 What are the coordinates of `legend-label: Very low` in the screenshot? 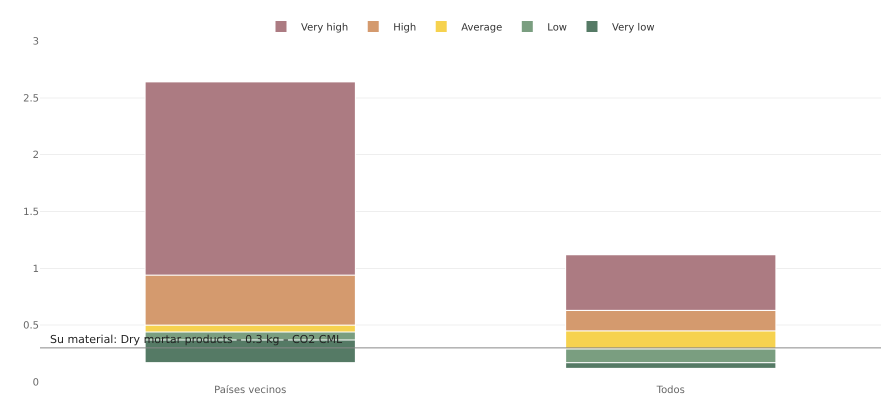 It's located at (633, 28).